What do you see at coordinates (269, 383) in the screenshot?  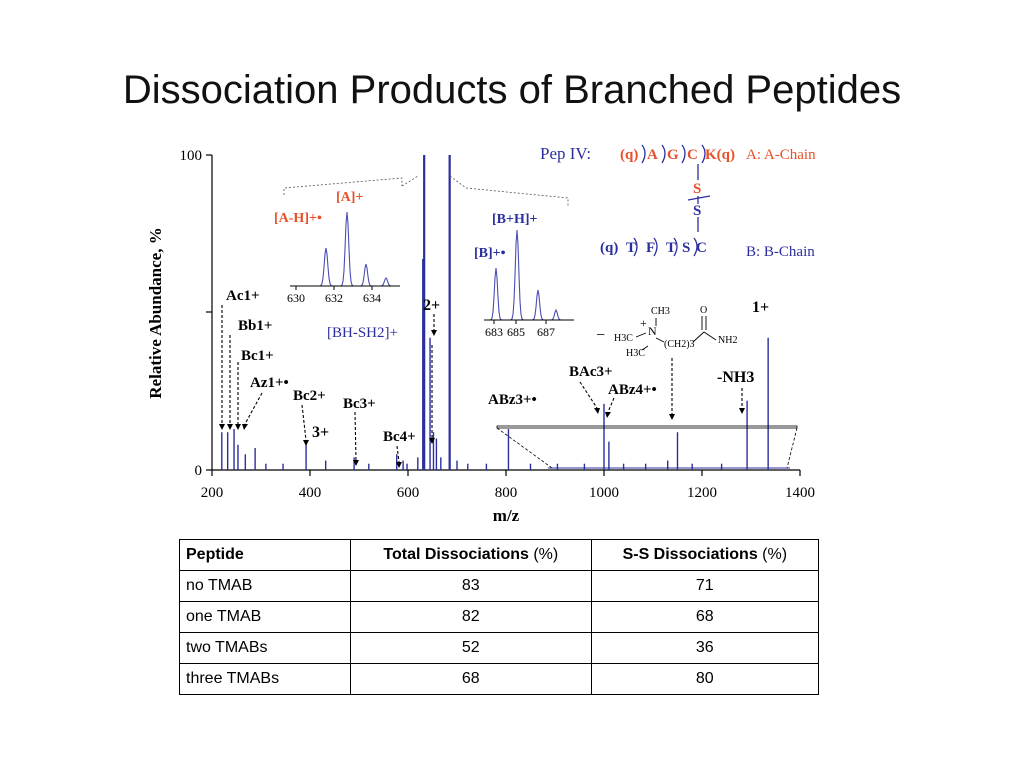 I see `annotation-az1: Az1+•` at bounding box center [269, 383].